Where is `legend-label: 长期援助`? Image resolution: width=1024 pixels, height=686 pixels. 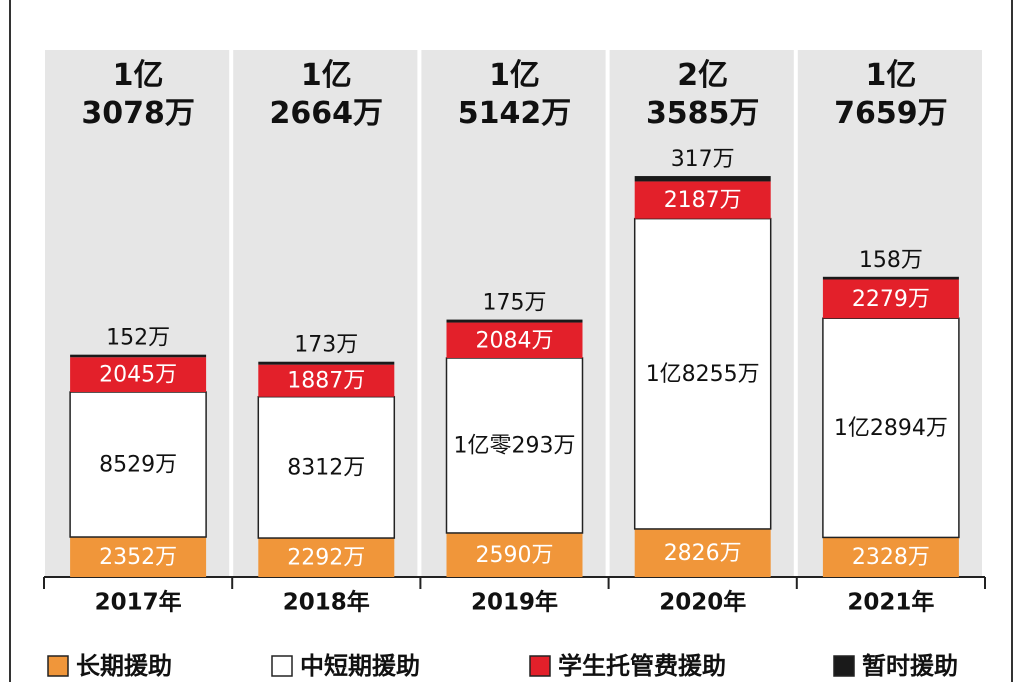
legend-label: 长期援助 is located at coordinates (124, 666).